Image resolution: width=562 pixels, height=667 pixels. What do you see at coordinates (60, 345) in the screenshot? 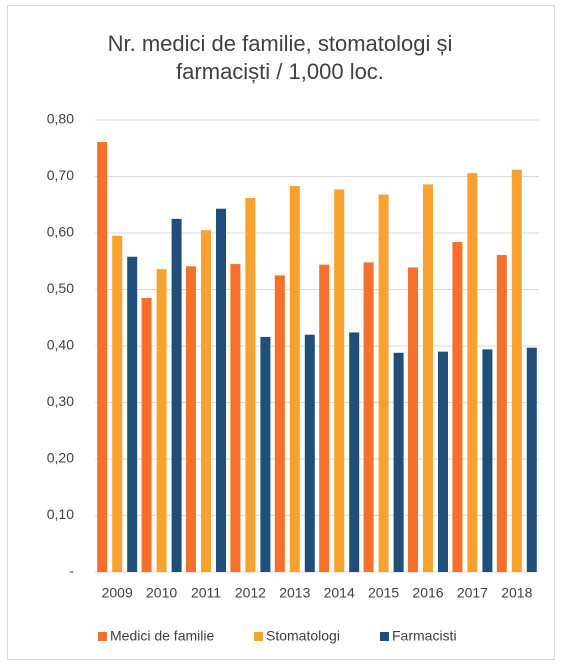
I see `y-tick-label: 0,40` at bounding box center [60, 345].